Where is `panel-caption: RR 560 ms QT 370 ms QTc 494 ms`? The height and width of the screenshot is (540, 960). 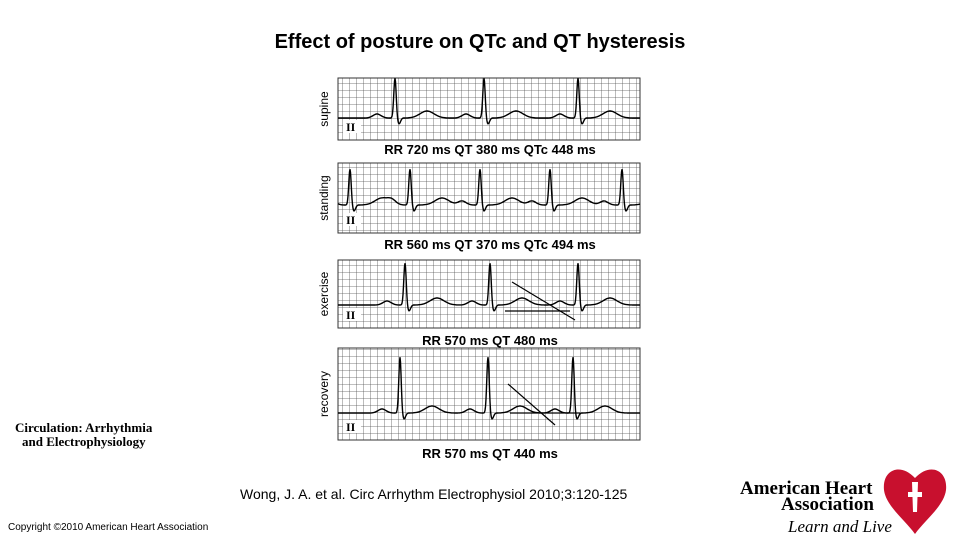
panel-caption: RR 560 ms QT 370 ms QTc 494 ms is located at coordinates (489, 244).